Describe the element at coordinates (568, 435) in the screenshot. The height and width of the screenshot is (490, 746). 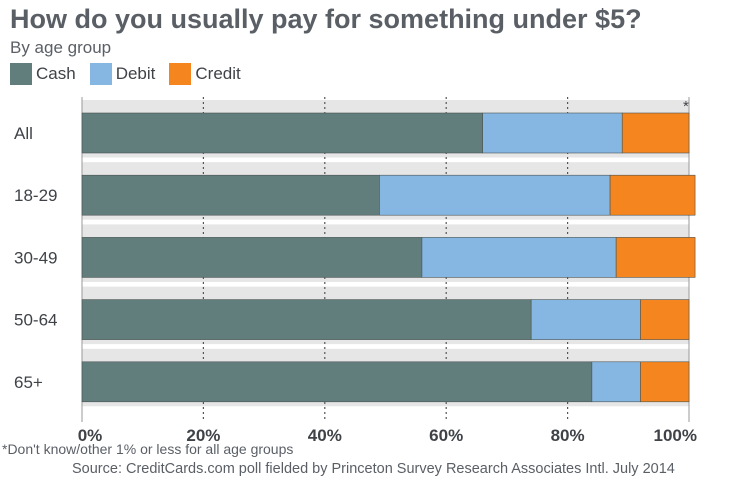
I see `x-tick-label: 80%` at that location.